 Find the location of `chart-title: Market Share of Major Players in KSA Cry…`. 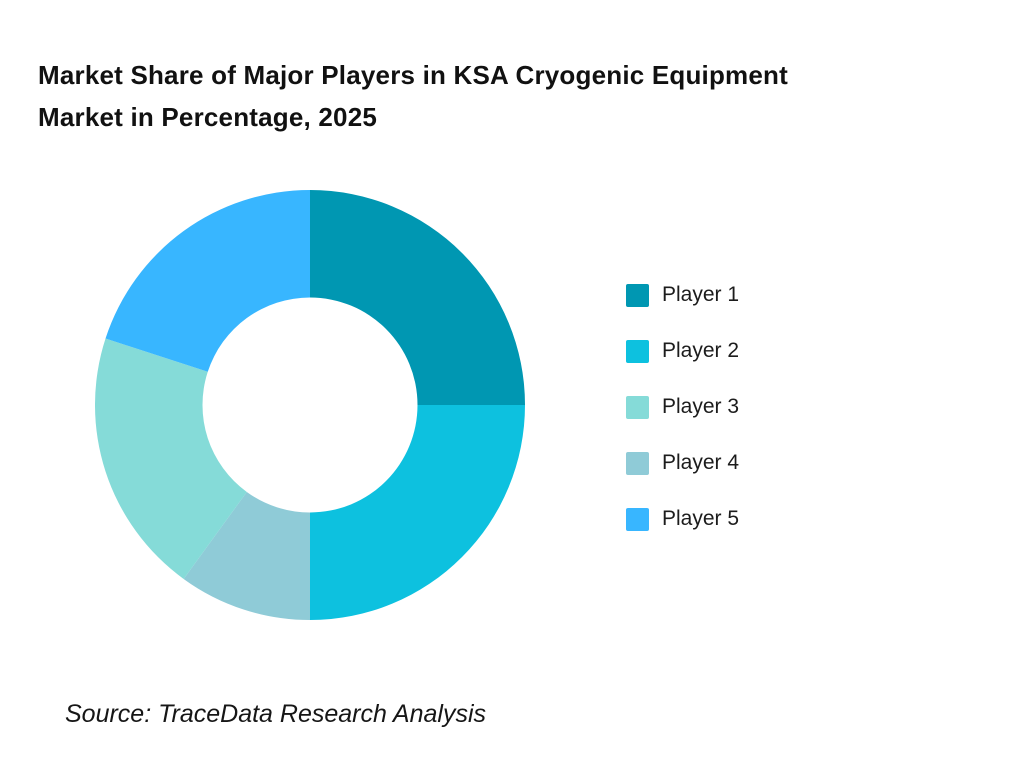

chart-title: Market Share of Major Players in KSA Cry… is located at coordinates (413, 96).